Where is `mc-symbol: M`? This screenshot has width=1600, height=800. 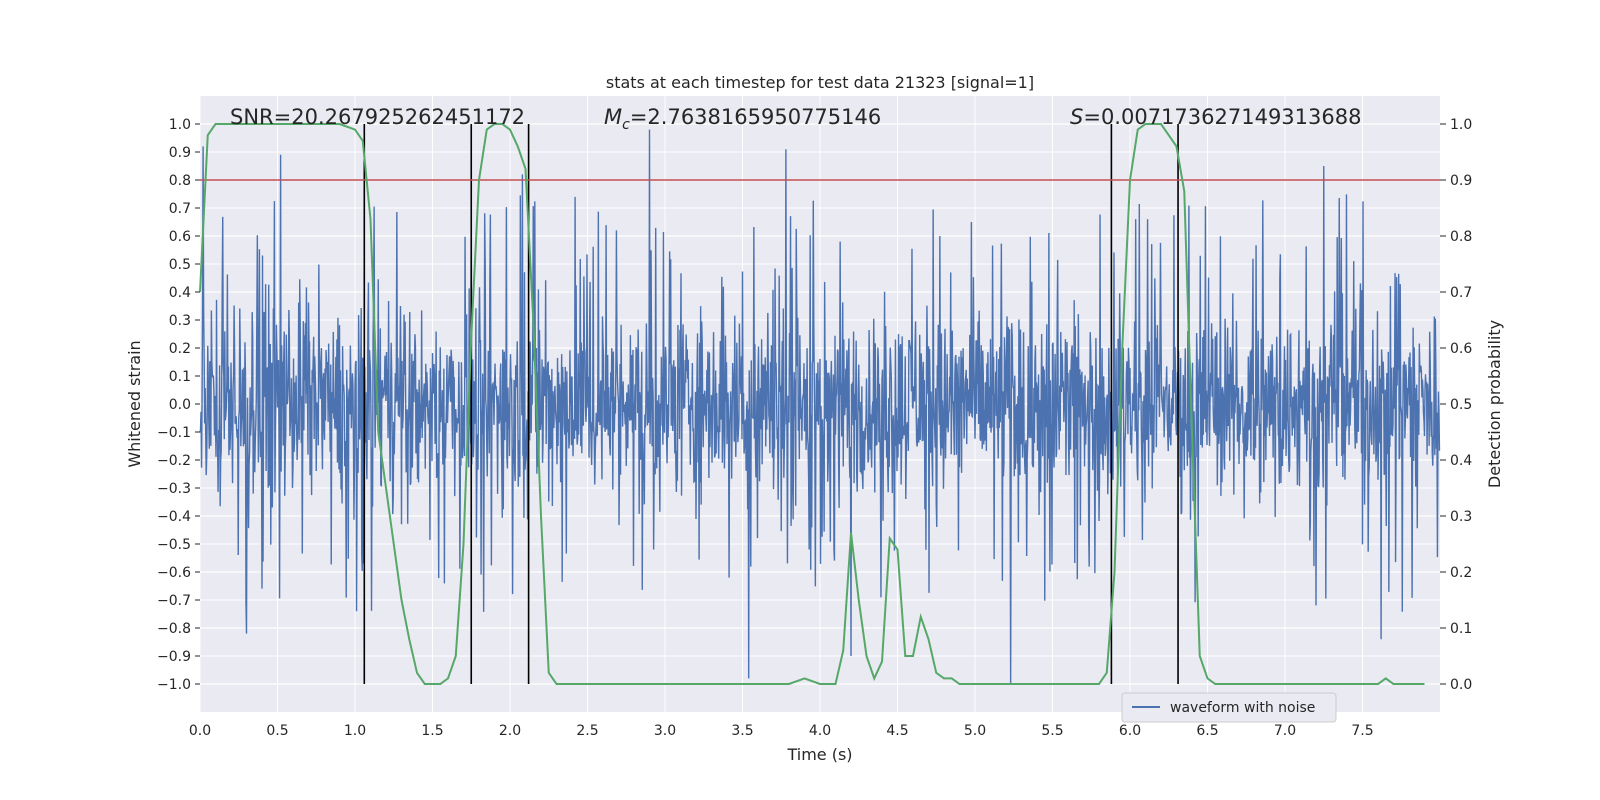
mc-symbol: M is located at coordinates (613, 117).